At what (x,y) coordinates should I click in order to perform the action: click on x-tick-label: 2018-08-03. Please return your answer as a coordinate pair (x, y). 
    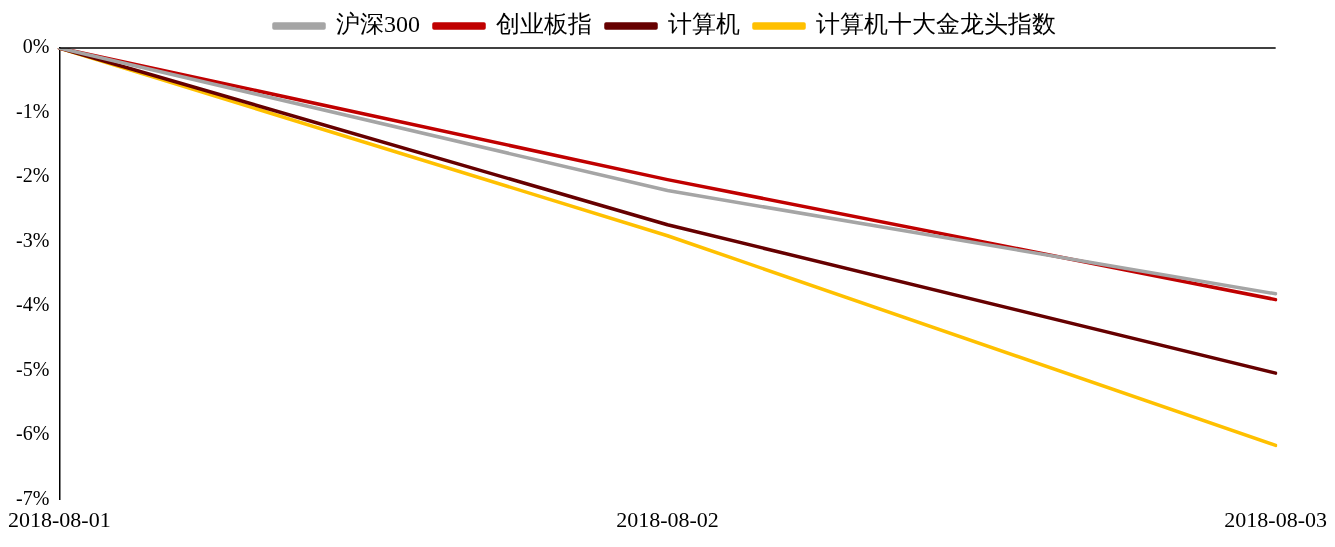
    Looking at the image, I should click on (1275, 519).